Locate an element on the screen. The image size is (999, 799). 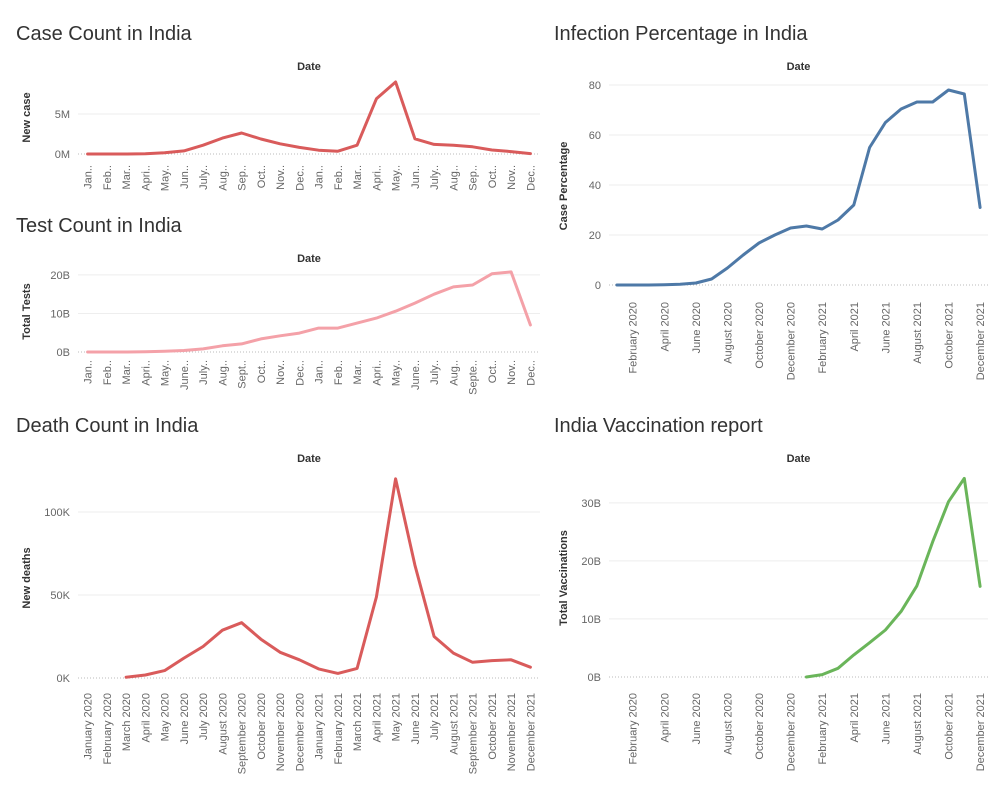
x-tick-label: July 2021 is located at coordinates (435, 716).